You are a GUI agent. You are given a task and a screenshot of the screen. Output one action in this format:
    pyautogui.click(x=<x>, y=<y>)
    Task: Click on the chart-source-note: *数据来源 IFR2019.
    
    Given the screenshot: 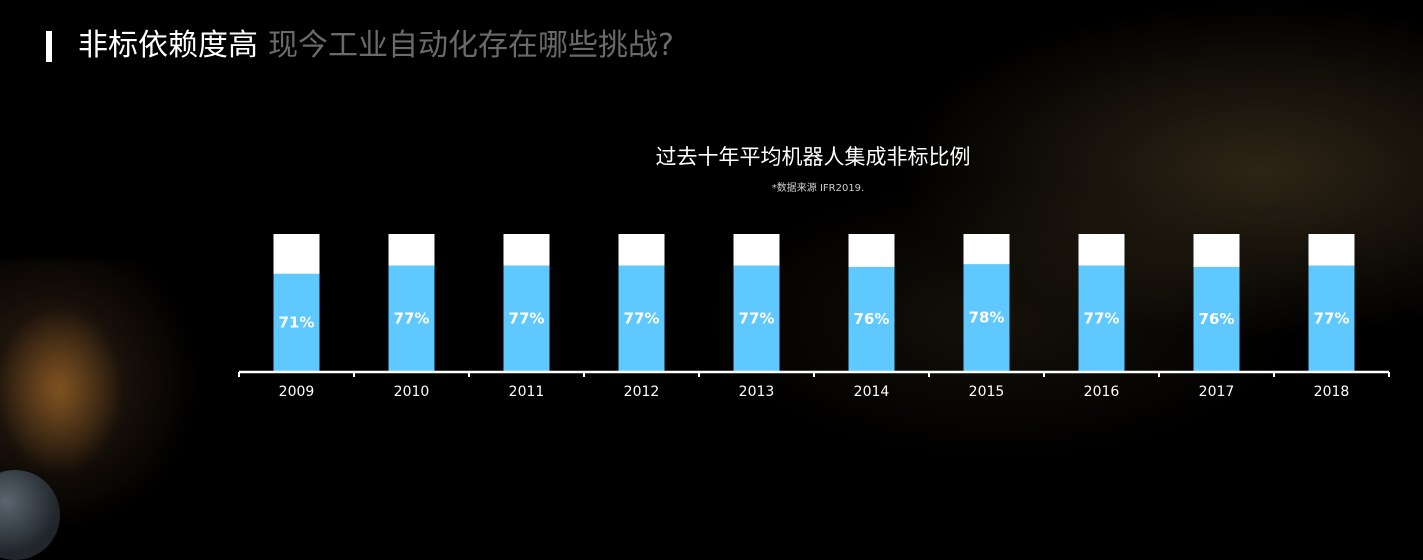 What is the action you would take?
    pyautogui.click(x=818, y=188)
    